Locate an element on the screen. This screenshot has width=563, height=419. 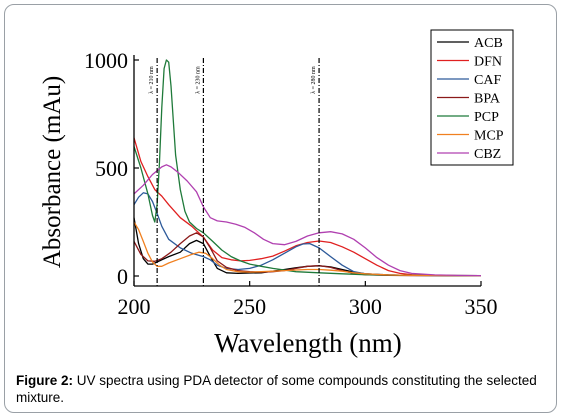
marker-label-280: λ = 280 nm is located at coordinates (314, 80).